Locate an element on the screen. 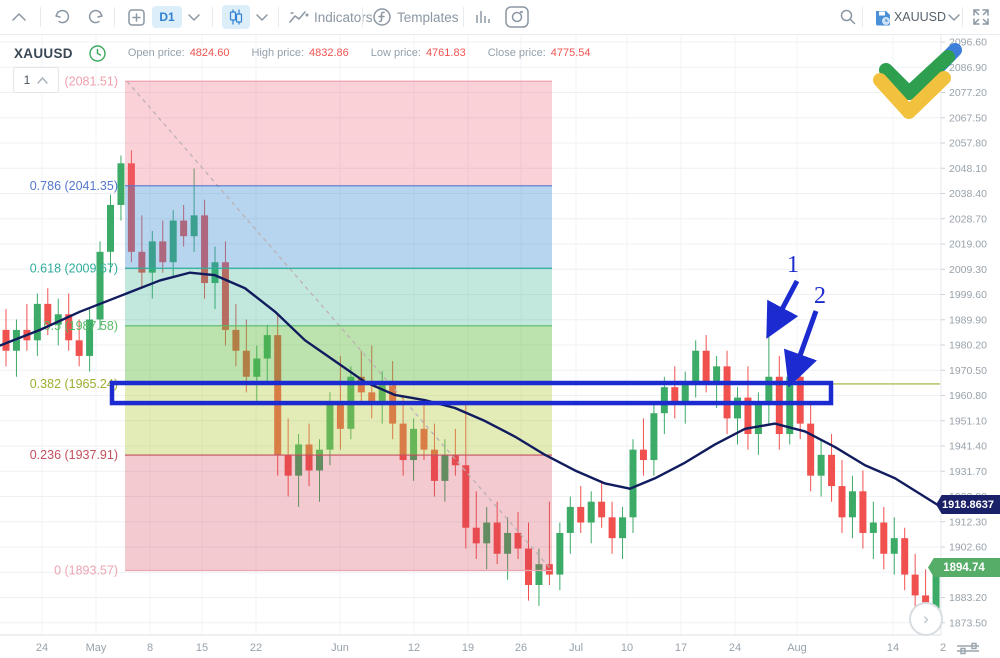  highlight-rectangle is located at coordinates (471, 393).